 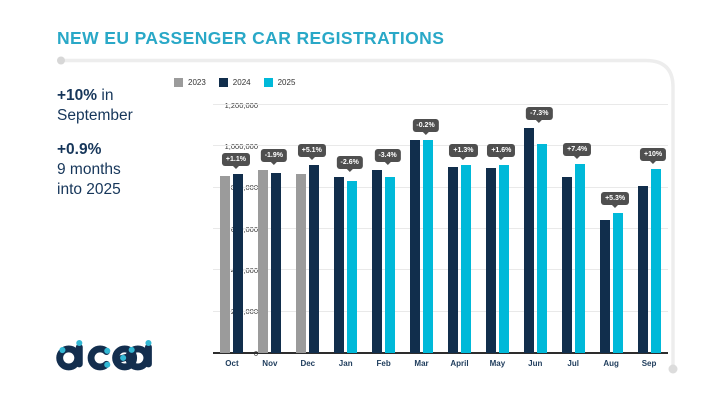 What do you see at coordinates (339, 264) in the screenshot?
I see `bar-Jan-2024` at bounding box center [339, 264].